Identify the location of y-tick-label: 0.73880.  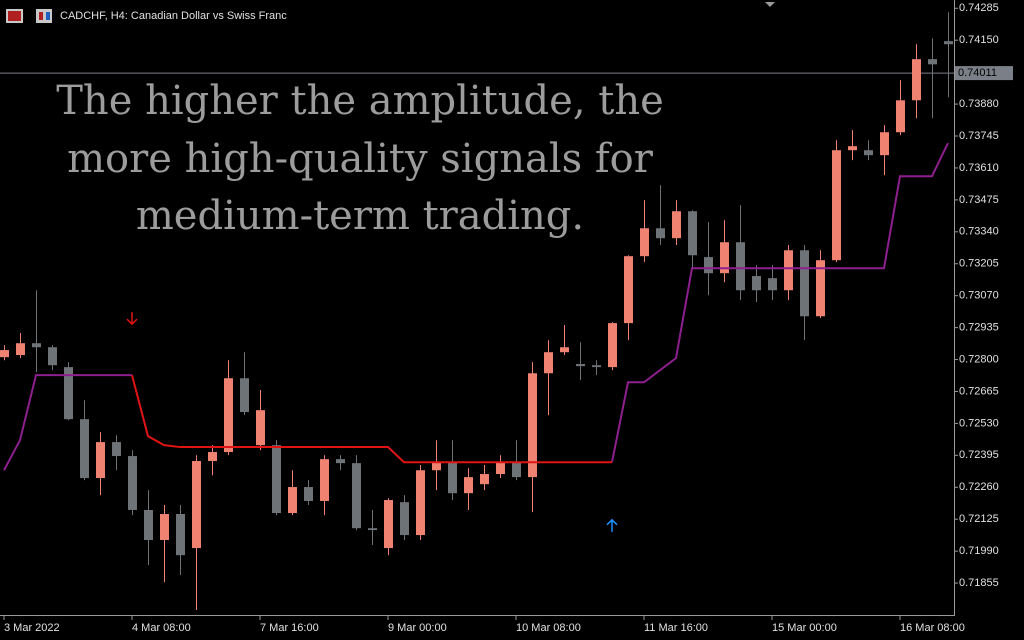
(979, 104).